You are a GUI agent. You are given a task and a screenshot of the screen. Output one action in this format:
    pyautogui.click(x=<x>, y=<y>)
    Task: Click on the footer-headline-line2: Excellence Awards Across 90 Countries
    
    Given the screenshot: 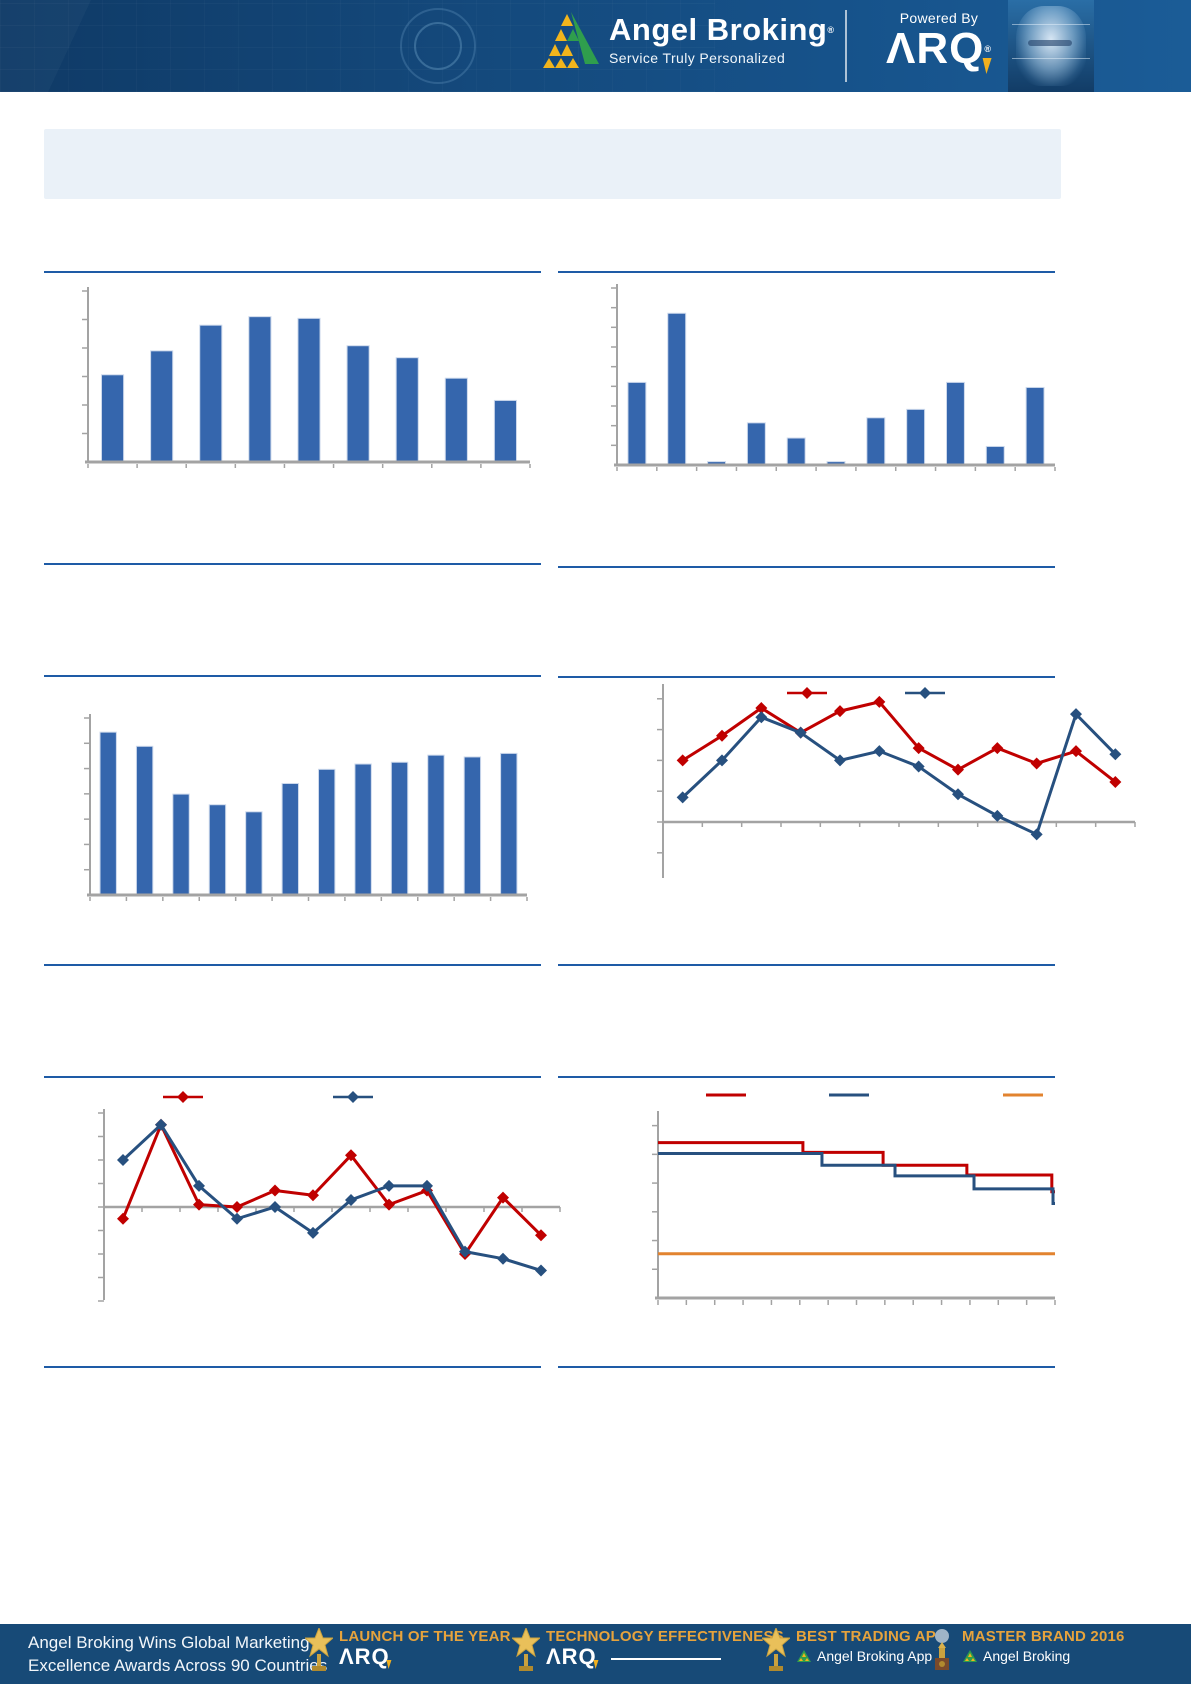 What is the action you would take?
    pyautogui.click(x=178, y=1665)
    